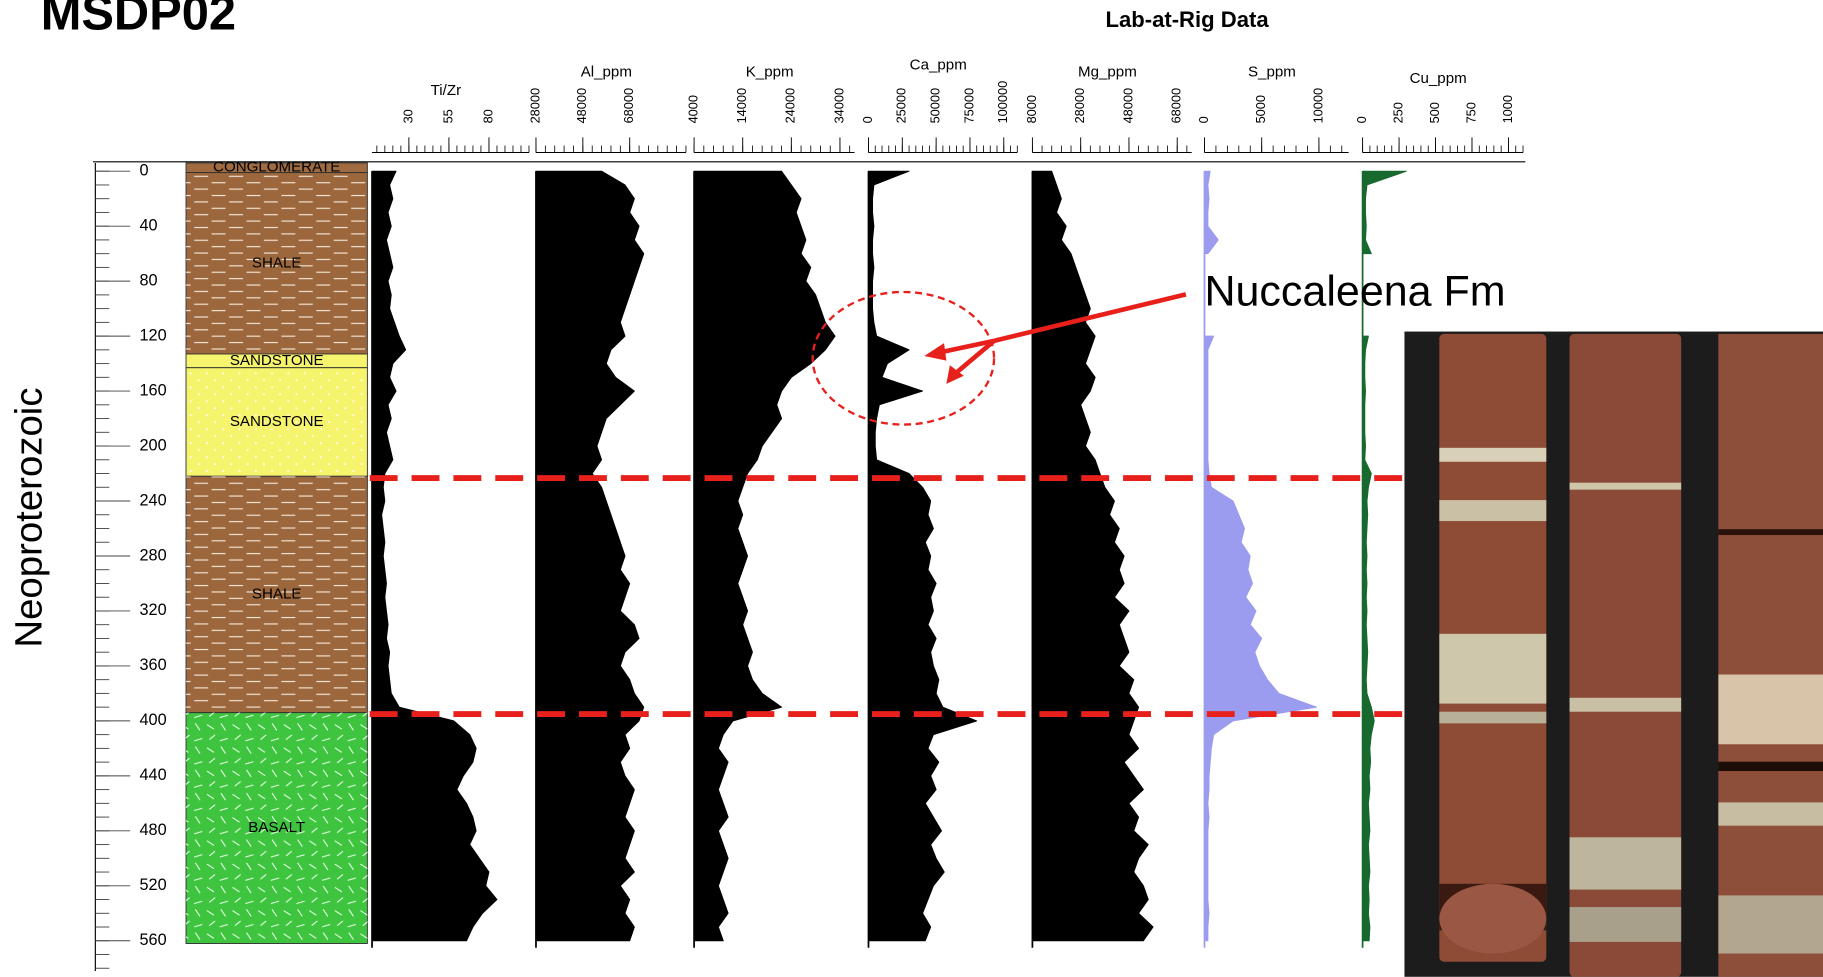 Image resolution: width=1823 pixels, height=977 pixels. I want to click on depth-tick-label: 520, so click(153, 885).